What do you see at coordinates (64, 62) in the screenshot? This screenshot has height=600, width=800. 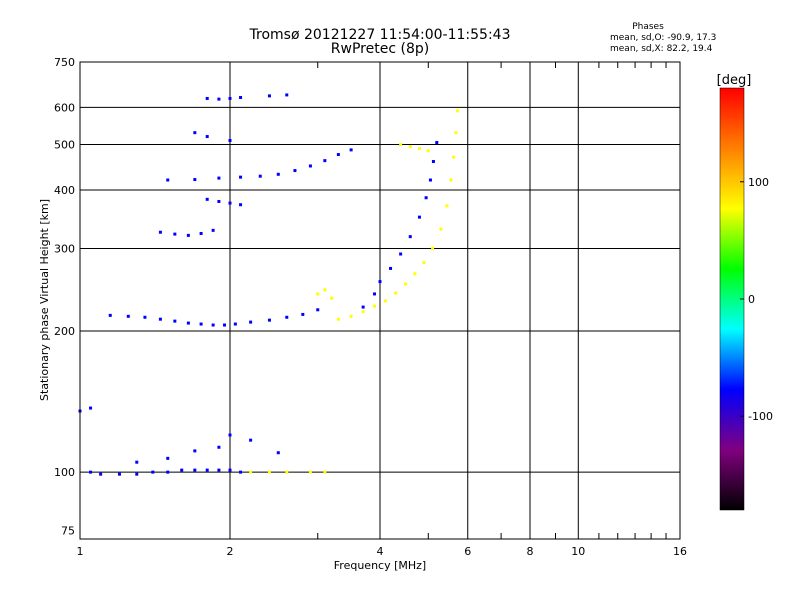 I see `y-tick-label: 750` at bounding box center [64, 62].